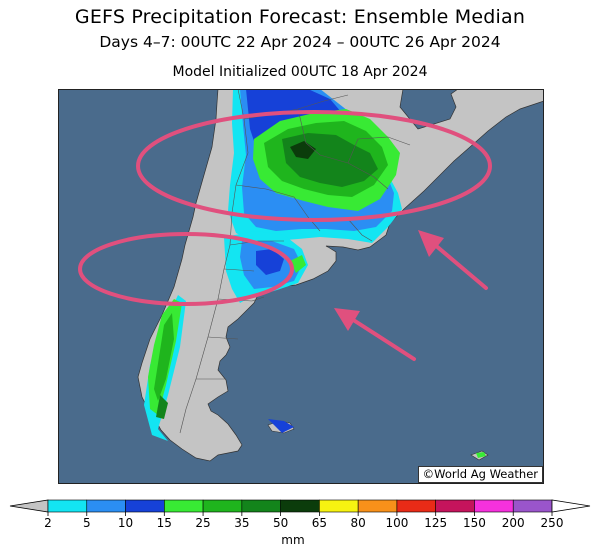 Image resolution: width=600 pixels, height=548 pixels. I want to click on colorbar-label: 150, so click(474, 523).